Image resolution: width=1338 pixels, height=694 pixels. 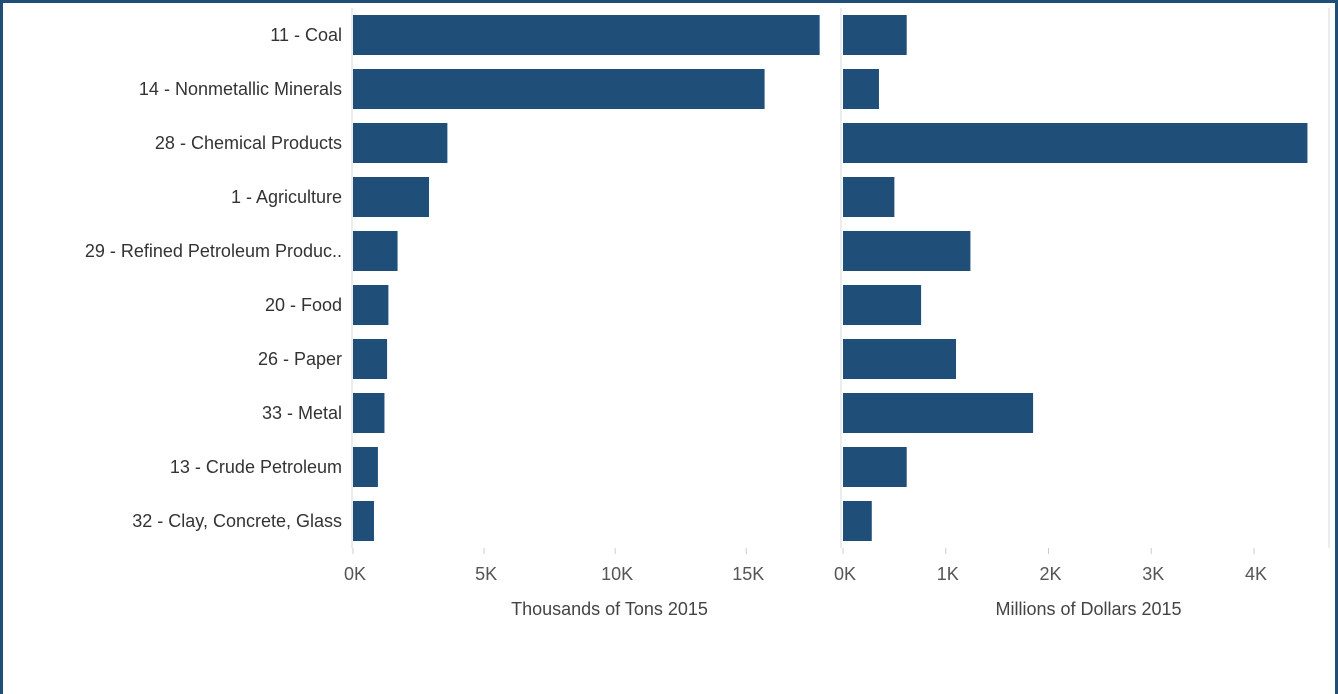 I want to click on category-label: 1 - Agriculture, so click(x=286, y=197).